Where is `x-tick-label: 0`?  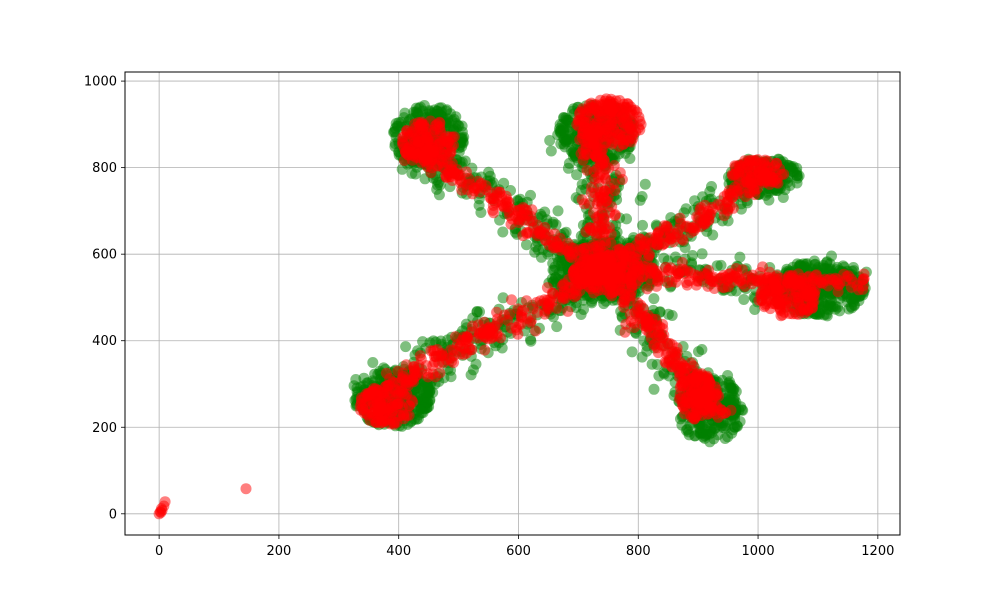 x-tick-label: 0 is located at coordinates (159, 551).